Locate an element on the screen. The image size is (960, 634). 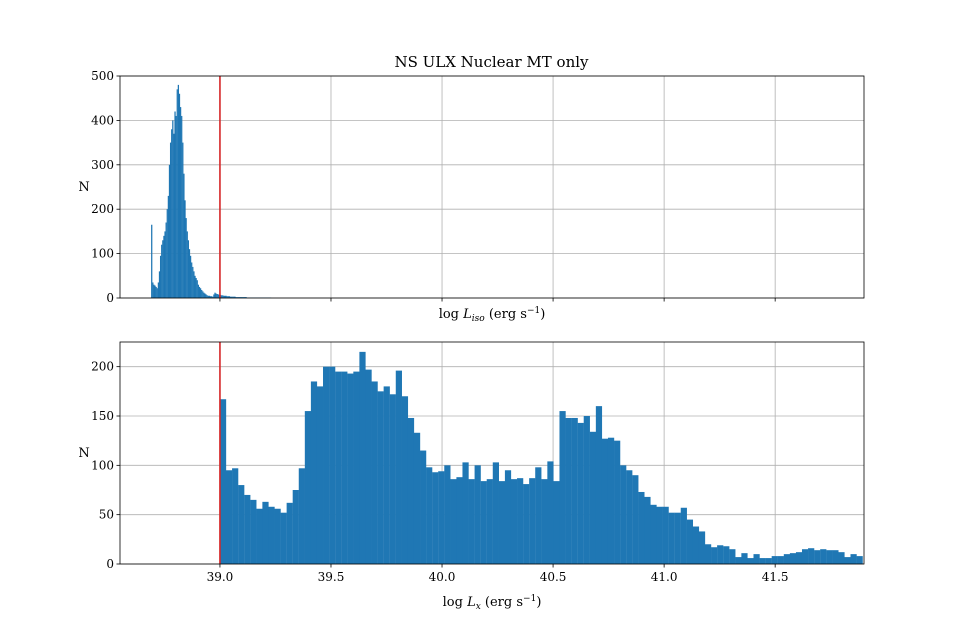
x-tick-label: 41.5 is located at coordinates (775, 577).